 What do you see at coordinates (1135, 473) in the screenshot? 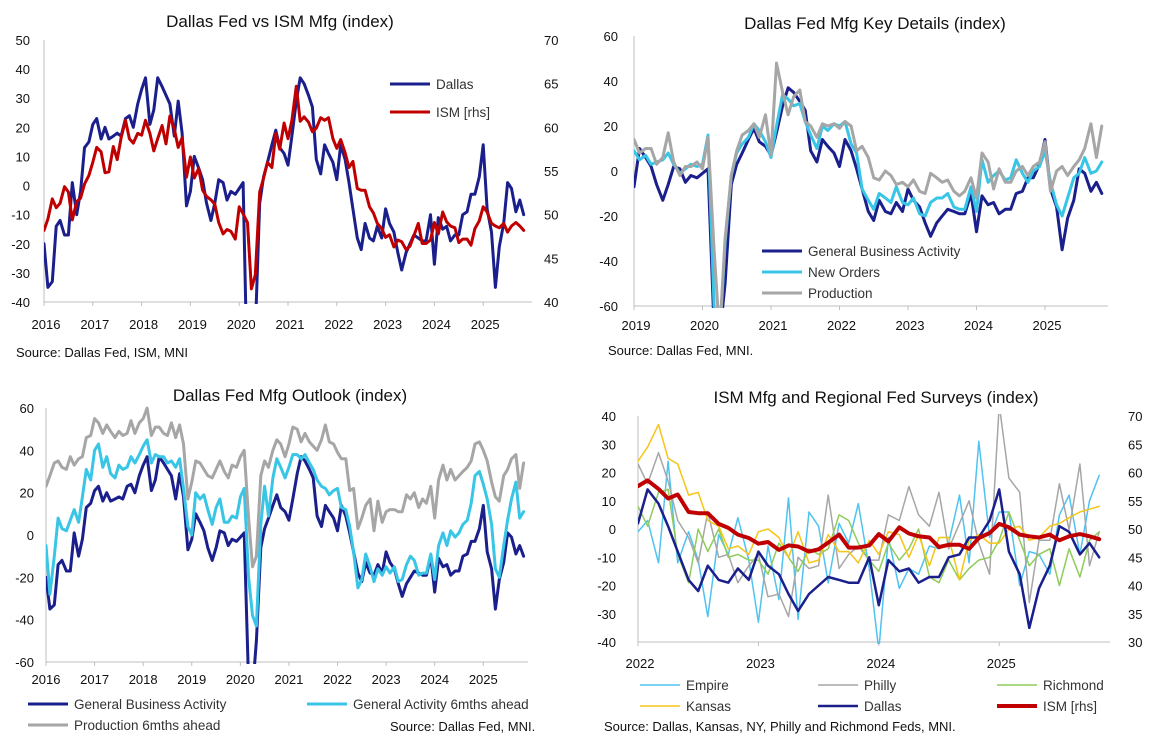
I see `y-tick-label-right: 60` at bounding box center [1135, 473].